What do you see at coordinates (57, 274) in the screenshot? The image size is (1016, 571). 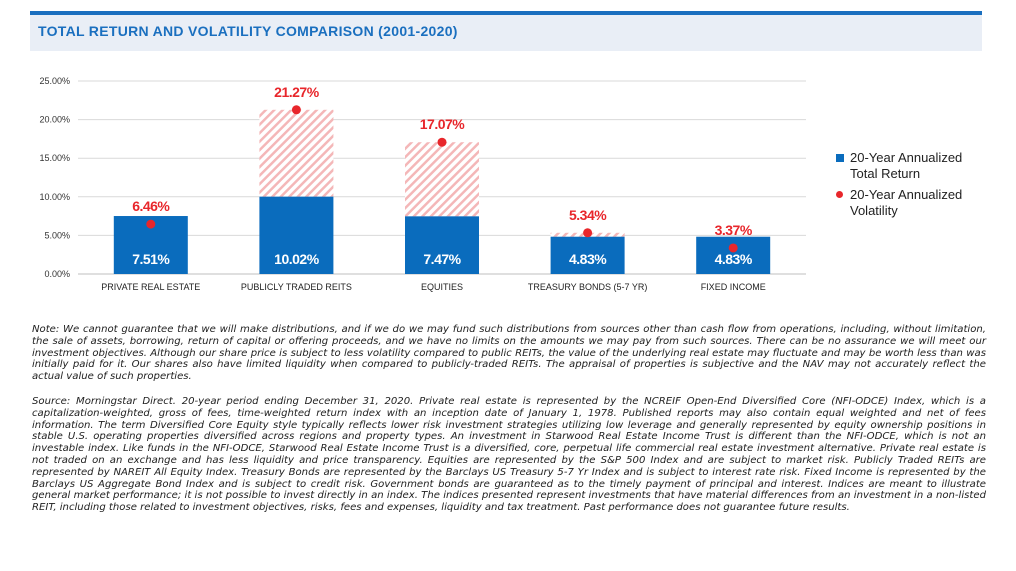 I see `y-tick-label: 0.00%` at bounding box center [57, 274].